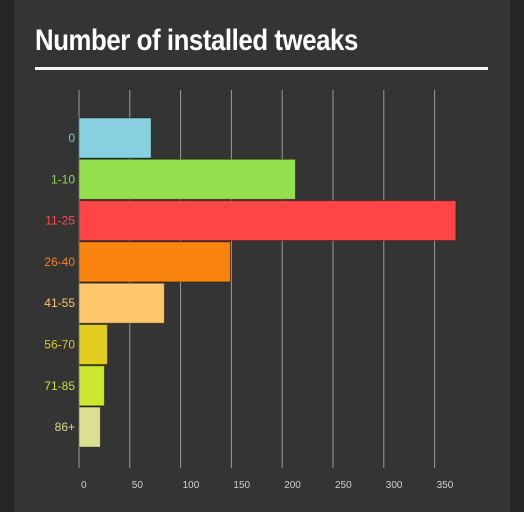  I want to click on x-tick-label: 0, so click(84, 485).